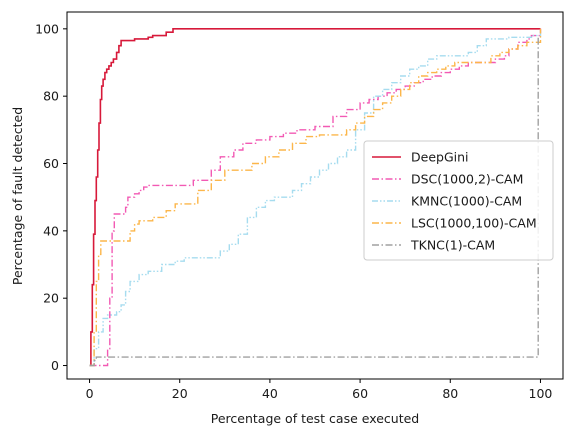  Describe the element at coordinates (51, 298) in the screenshot. I see `y-tick-label-1: 20` at that location.